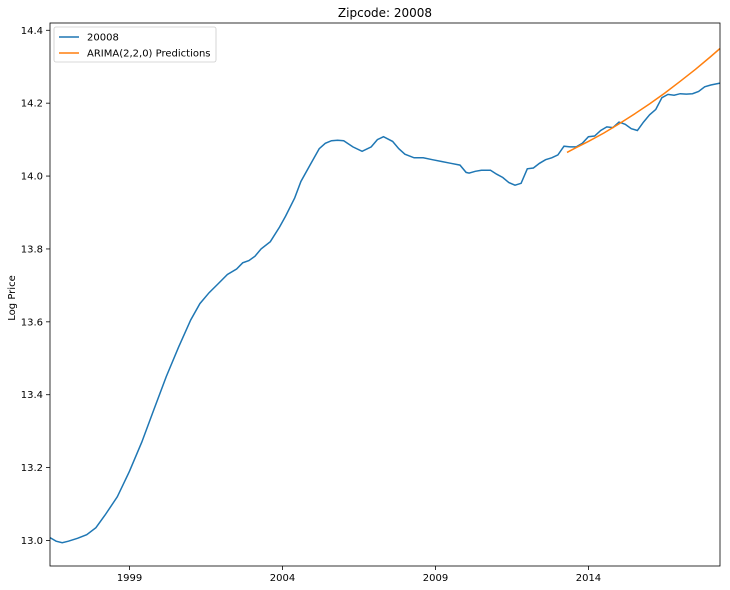 The height and width of the screenshot is (590, 730). I want to click on x-axis: 1999 2004 2009 2014, so click(359, 575).